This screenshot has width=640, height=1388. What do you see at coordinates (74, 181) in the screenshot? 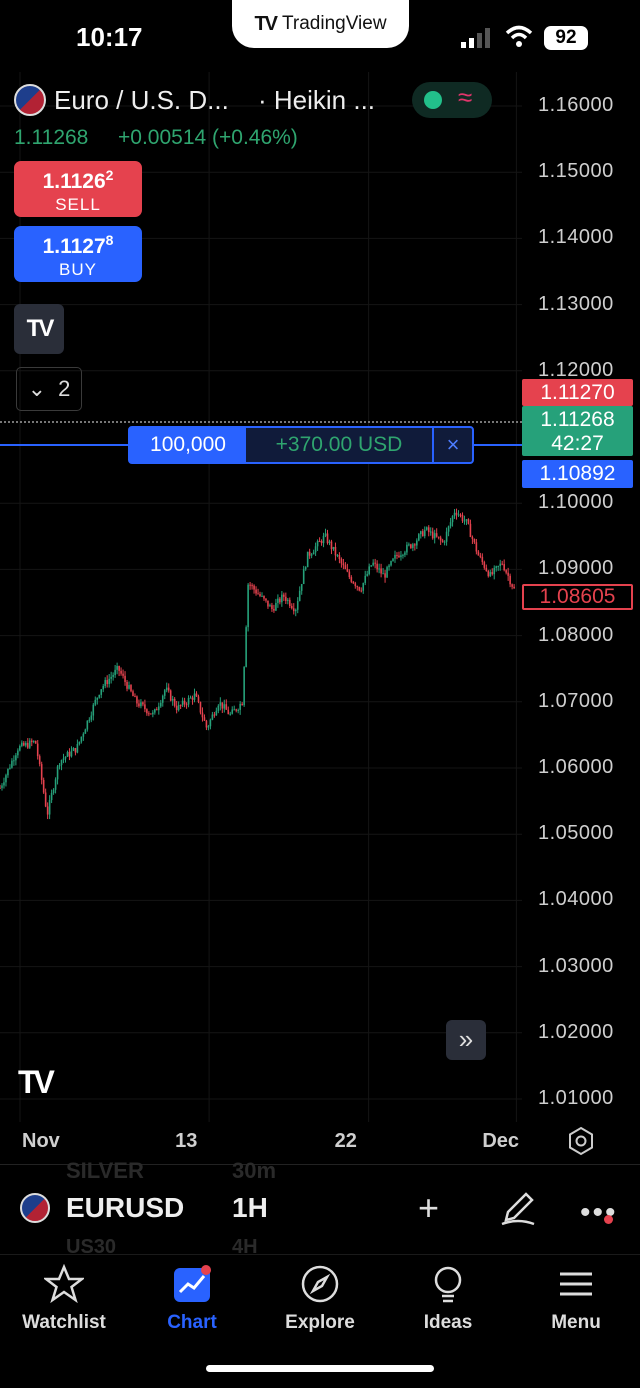
I see `sell-price: 1.1126` at bounding box center [74, 181].